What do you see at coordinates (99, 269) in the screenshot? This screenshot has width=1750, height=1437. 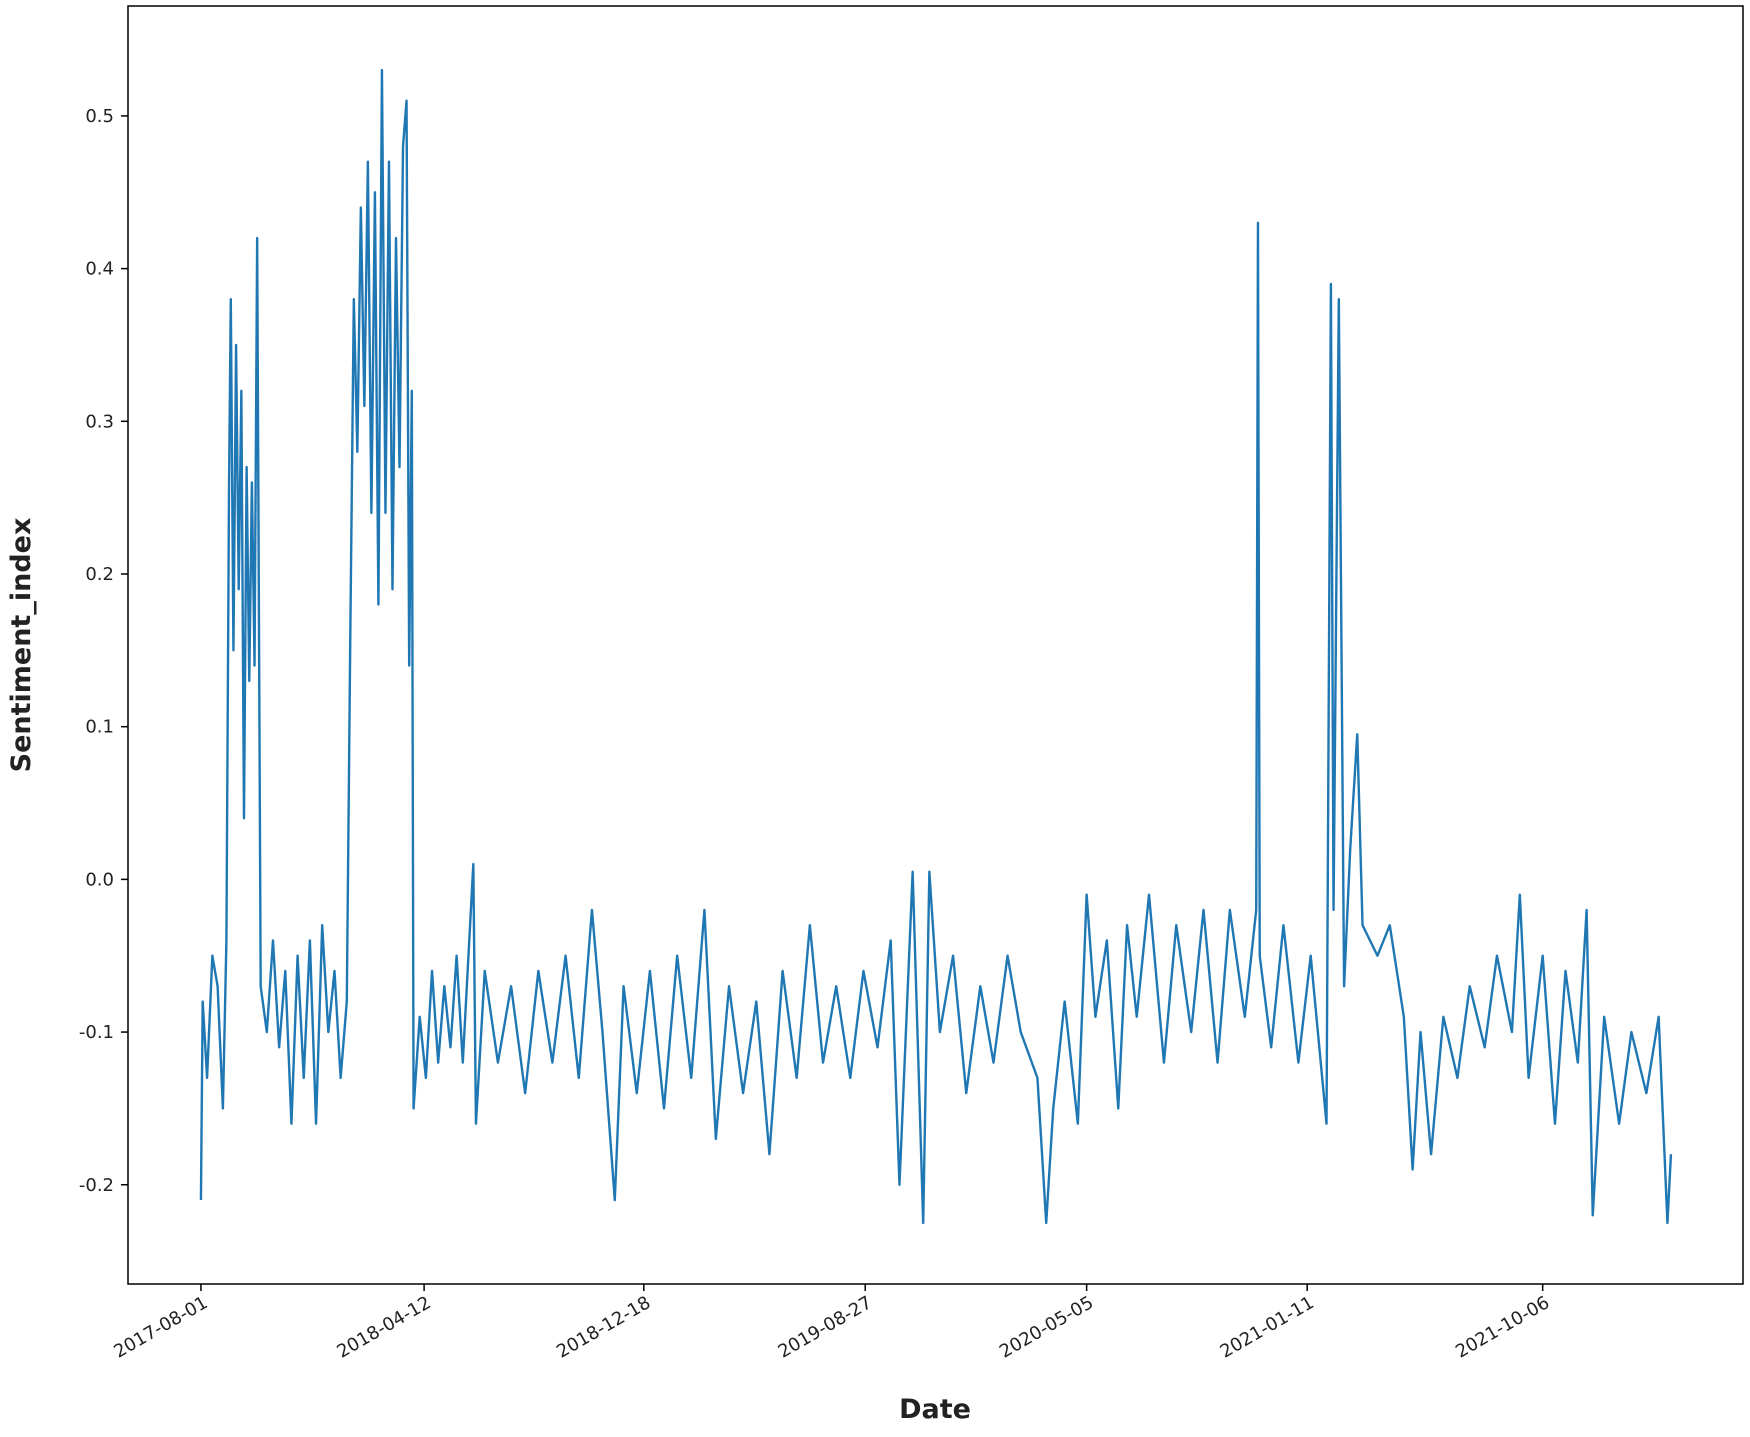 I see `y-tick-label: 0.4` at bounding box center [99, 269].